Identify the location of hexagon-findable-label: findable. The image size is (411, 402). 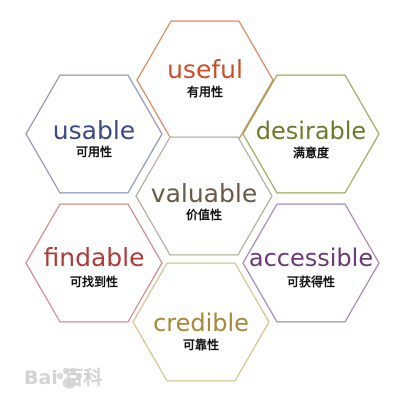
(94, 257).